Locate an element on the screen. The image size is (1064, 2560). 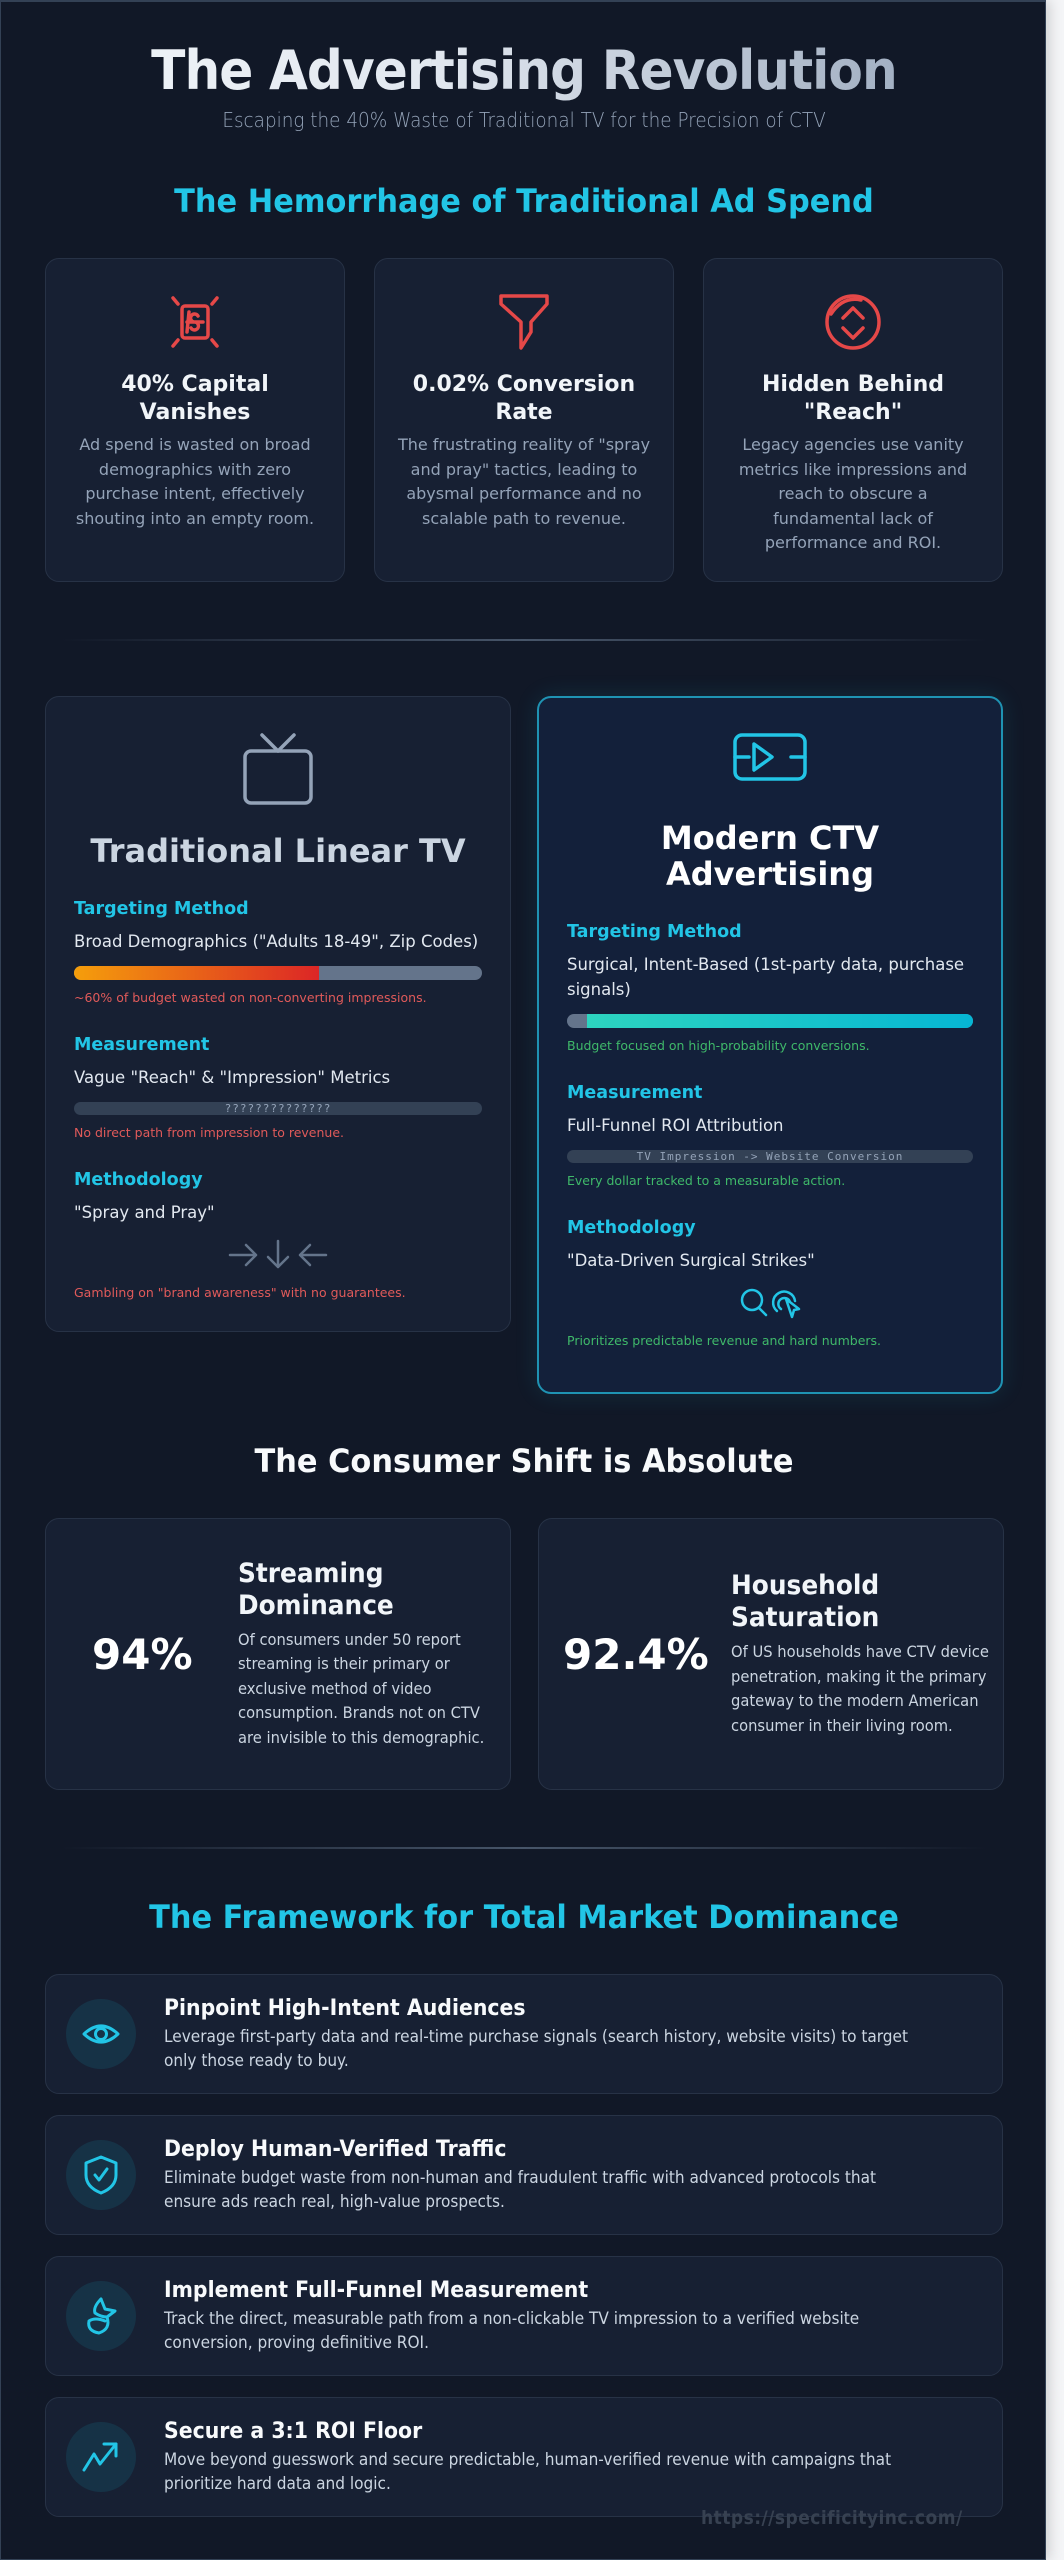
streaming-play-icon is located at coordinates (770, 774).